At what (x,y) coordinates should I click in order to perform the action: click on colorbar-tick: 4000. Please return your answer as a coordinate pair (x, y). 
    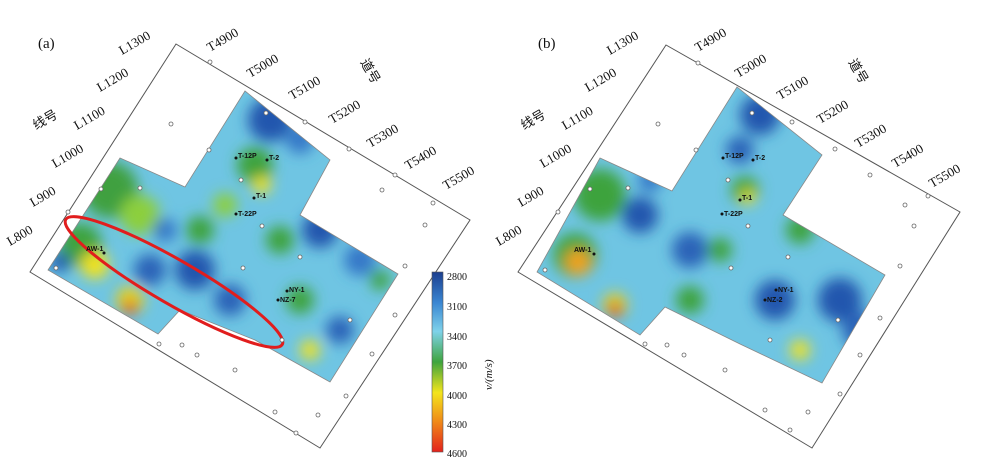
    Looking at the image, I should click on (457, 396).